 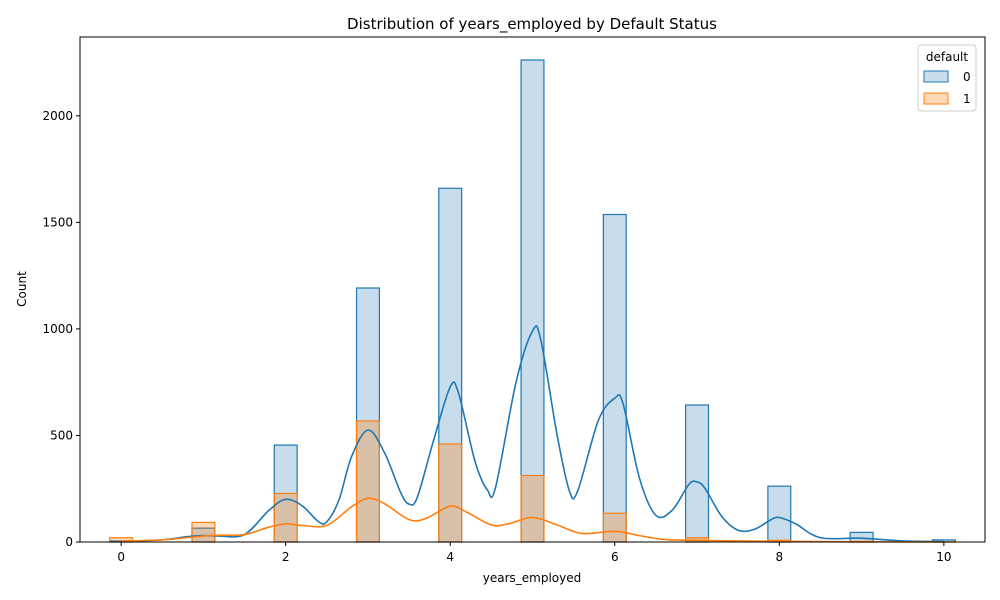 What do you see at coordinates (967, 99) in the screenshot?
I see `legend-label-1: 1` at bounding box center [967, 99].